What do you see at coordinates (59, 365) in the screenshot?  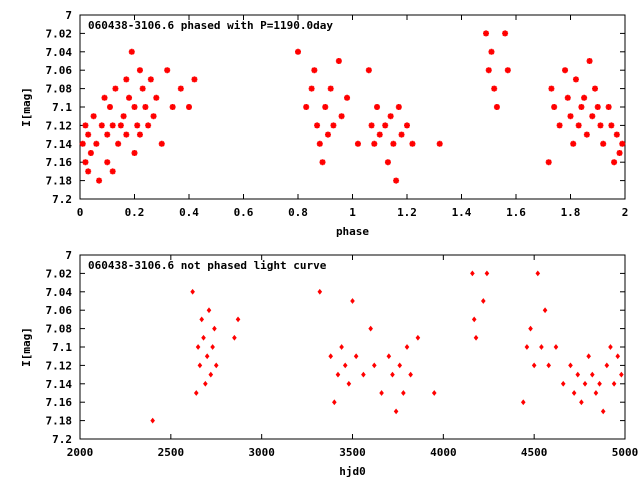 I see `y-tick-label: 7.12` at bounding box center [59, 365].